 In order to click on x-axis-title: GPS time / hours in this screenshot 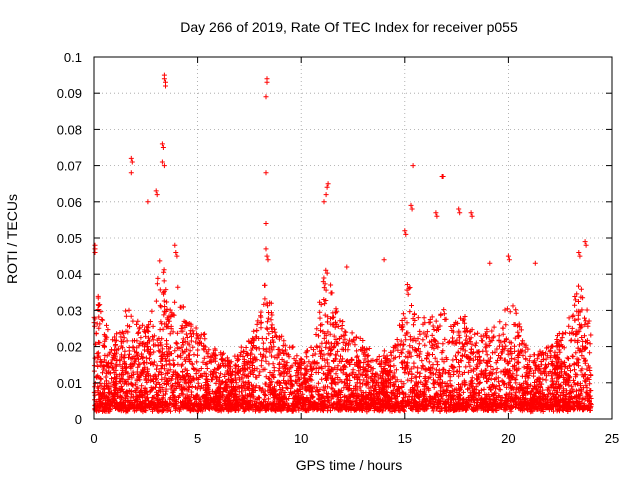, I will do `click(349, 465)`.